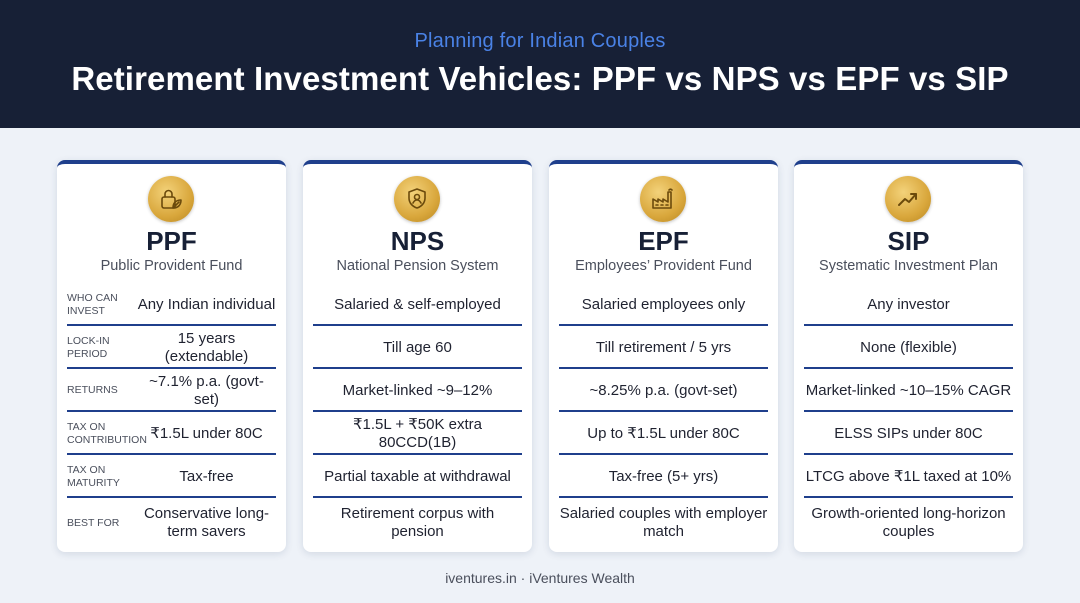 This screenshot has width=1080, height=603. I want to click on row-value: Till retirement / 5 yrs, so click(663, 347).